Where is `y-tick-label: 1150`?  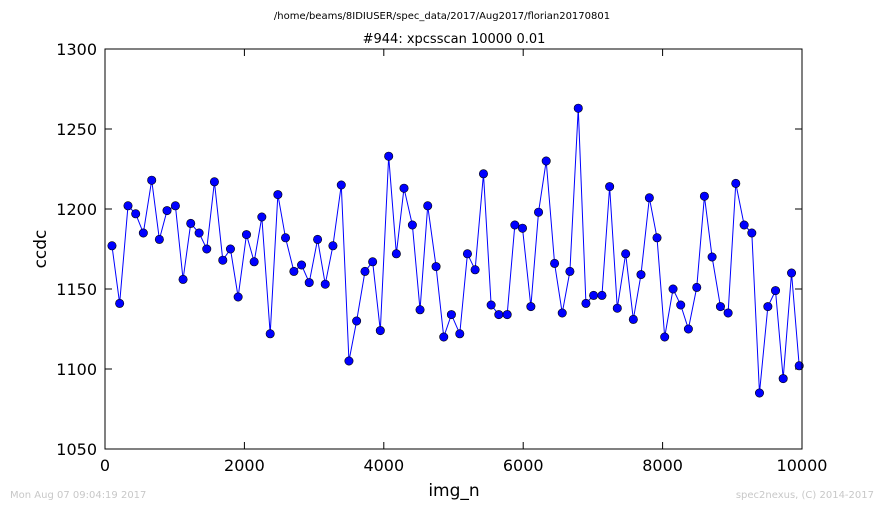
y-tick-label: 1150 is located at coordinates (76, 289).